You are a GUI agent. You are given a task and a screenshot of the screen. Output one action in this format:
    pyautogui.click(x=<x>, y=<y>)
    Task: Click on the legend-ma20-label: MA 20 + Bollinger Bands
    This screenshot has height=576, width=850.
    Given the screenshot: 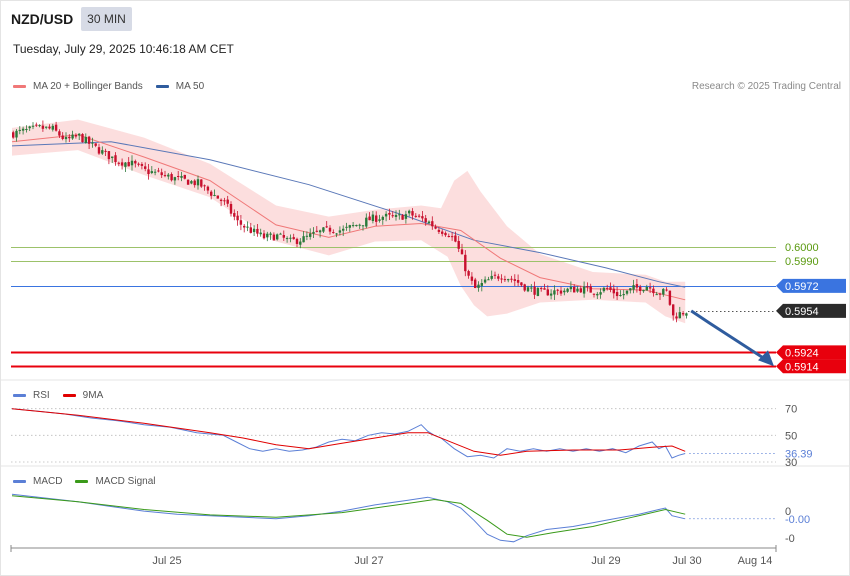 What is the action you would take?
    pyautogui.click(x=88, y=86)
    